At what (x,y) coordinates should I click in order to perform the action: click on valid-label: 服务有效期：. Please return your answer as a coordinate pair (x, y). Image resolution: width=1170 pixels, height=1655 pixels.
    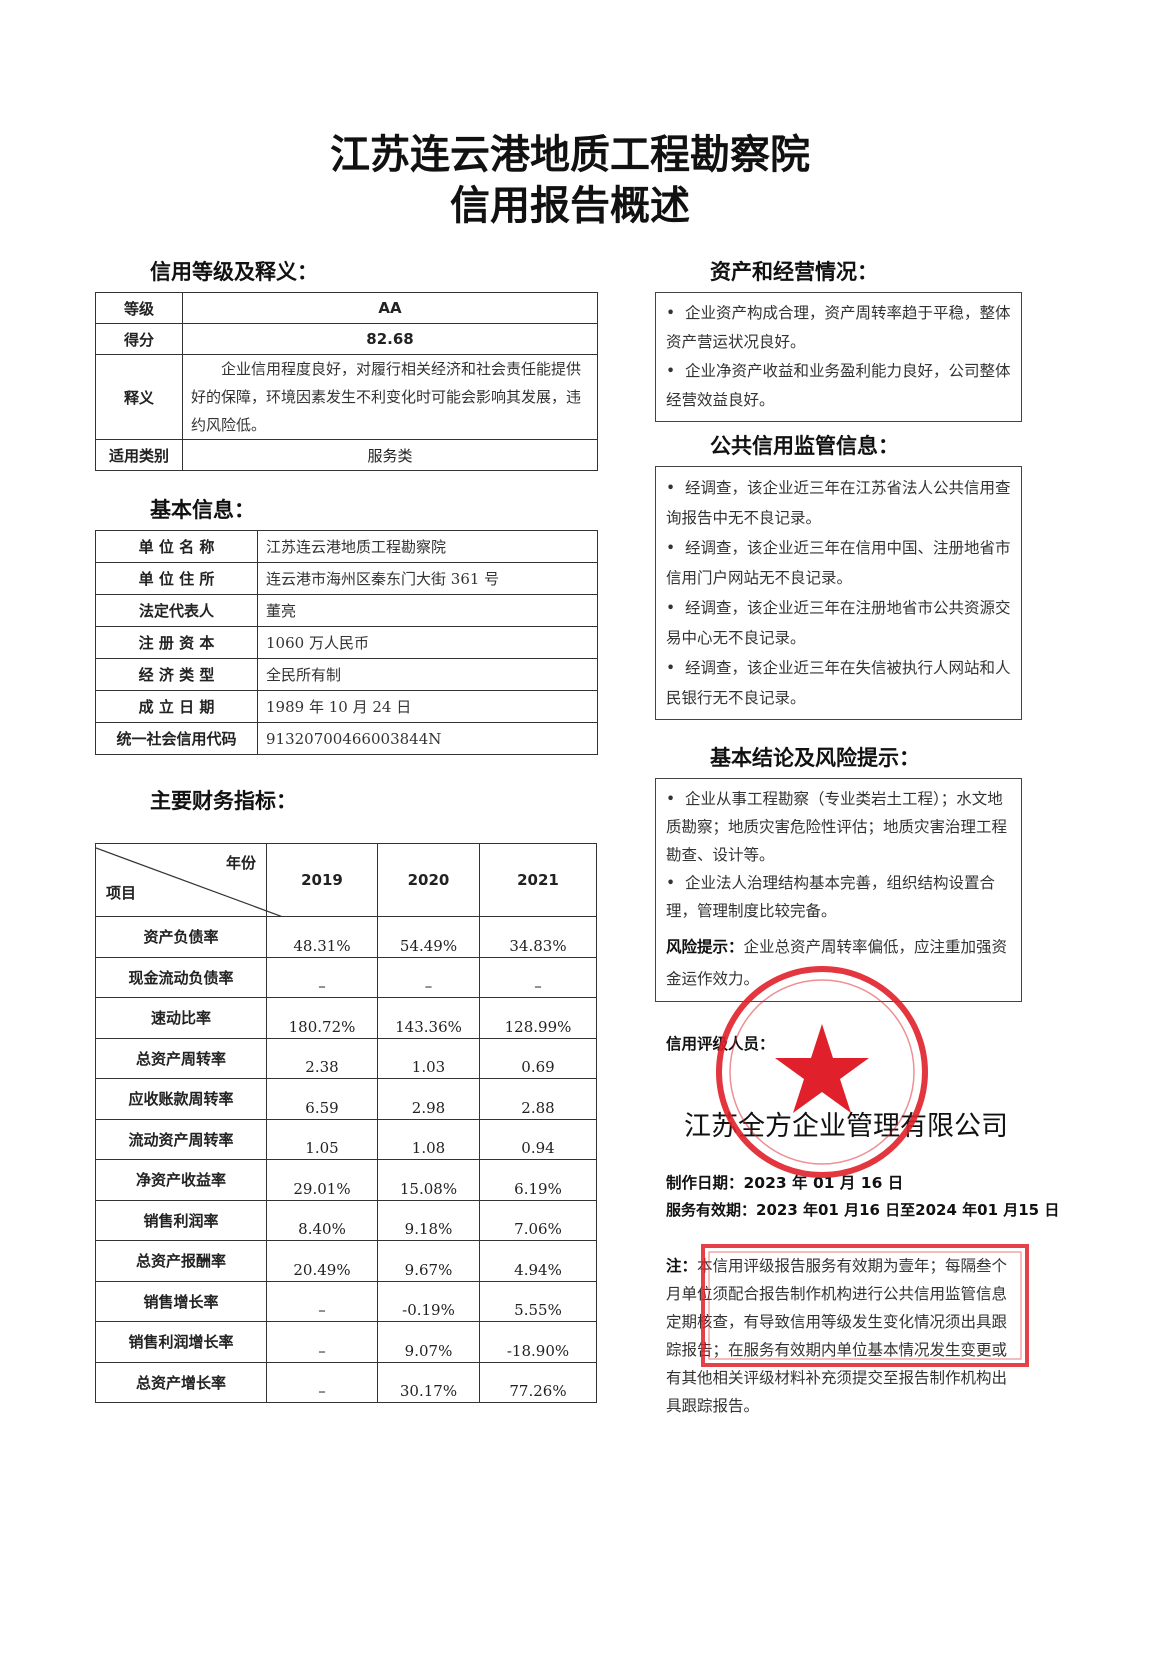
    Looking at the image, I should click on (711, 1210).